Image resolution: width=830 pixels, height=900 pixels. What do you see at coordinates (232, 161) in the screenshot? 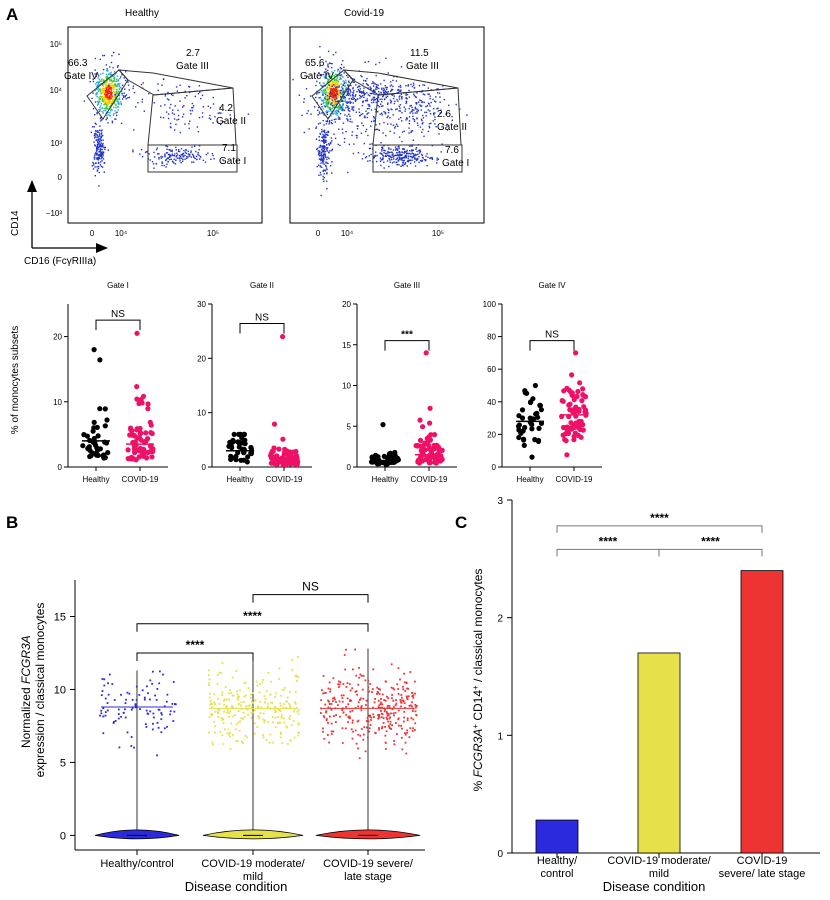
I see `gate-i-name: Gate I` at bounding box center [232, 161].